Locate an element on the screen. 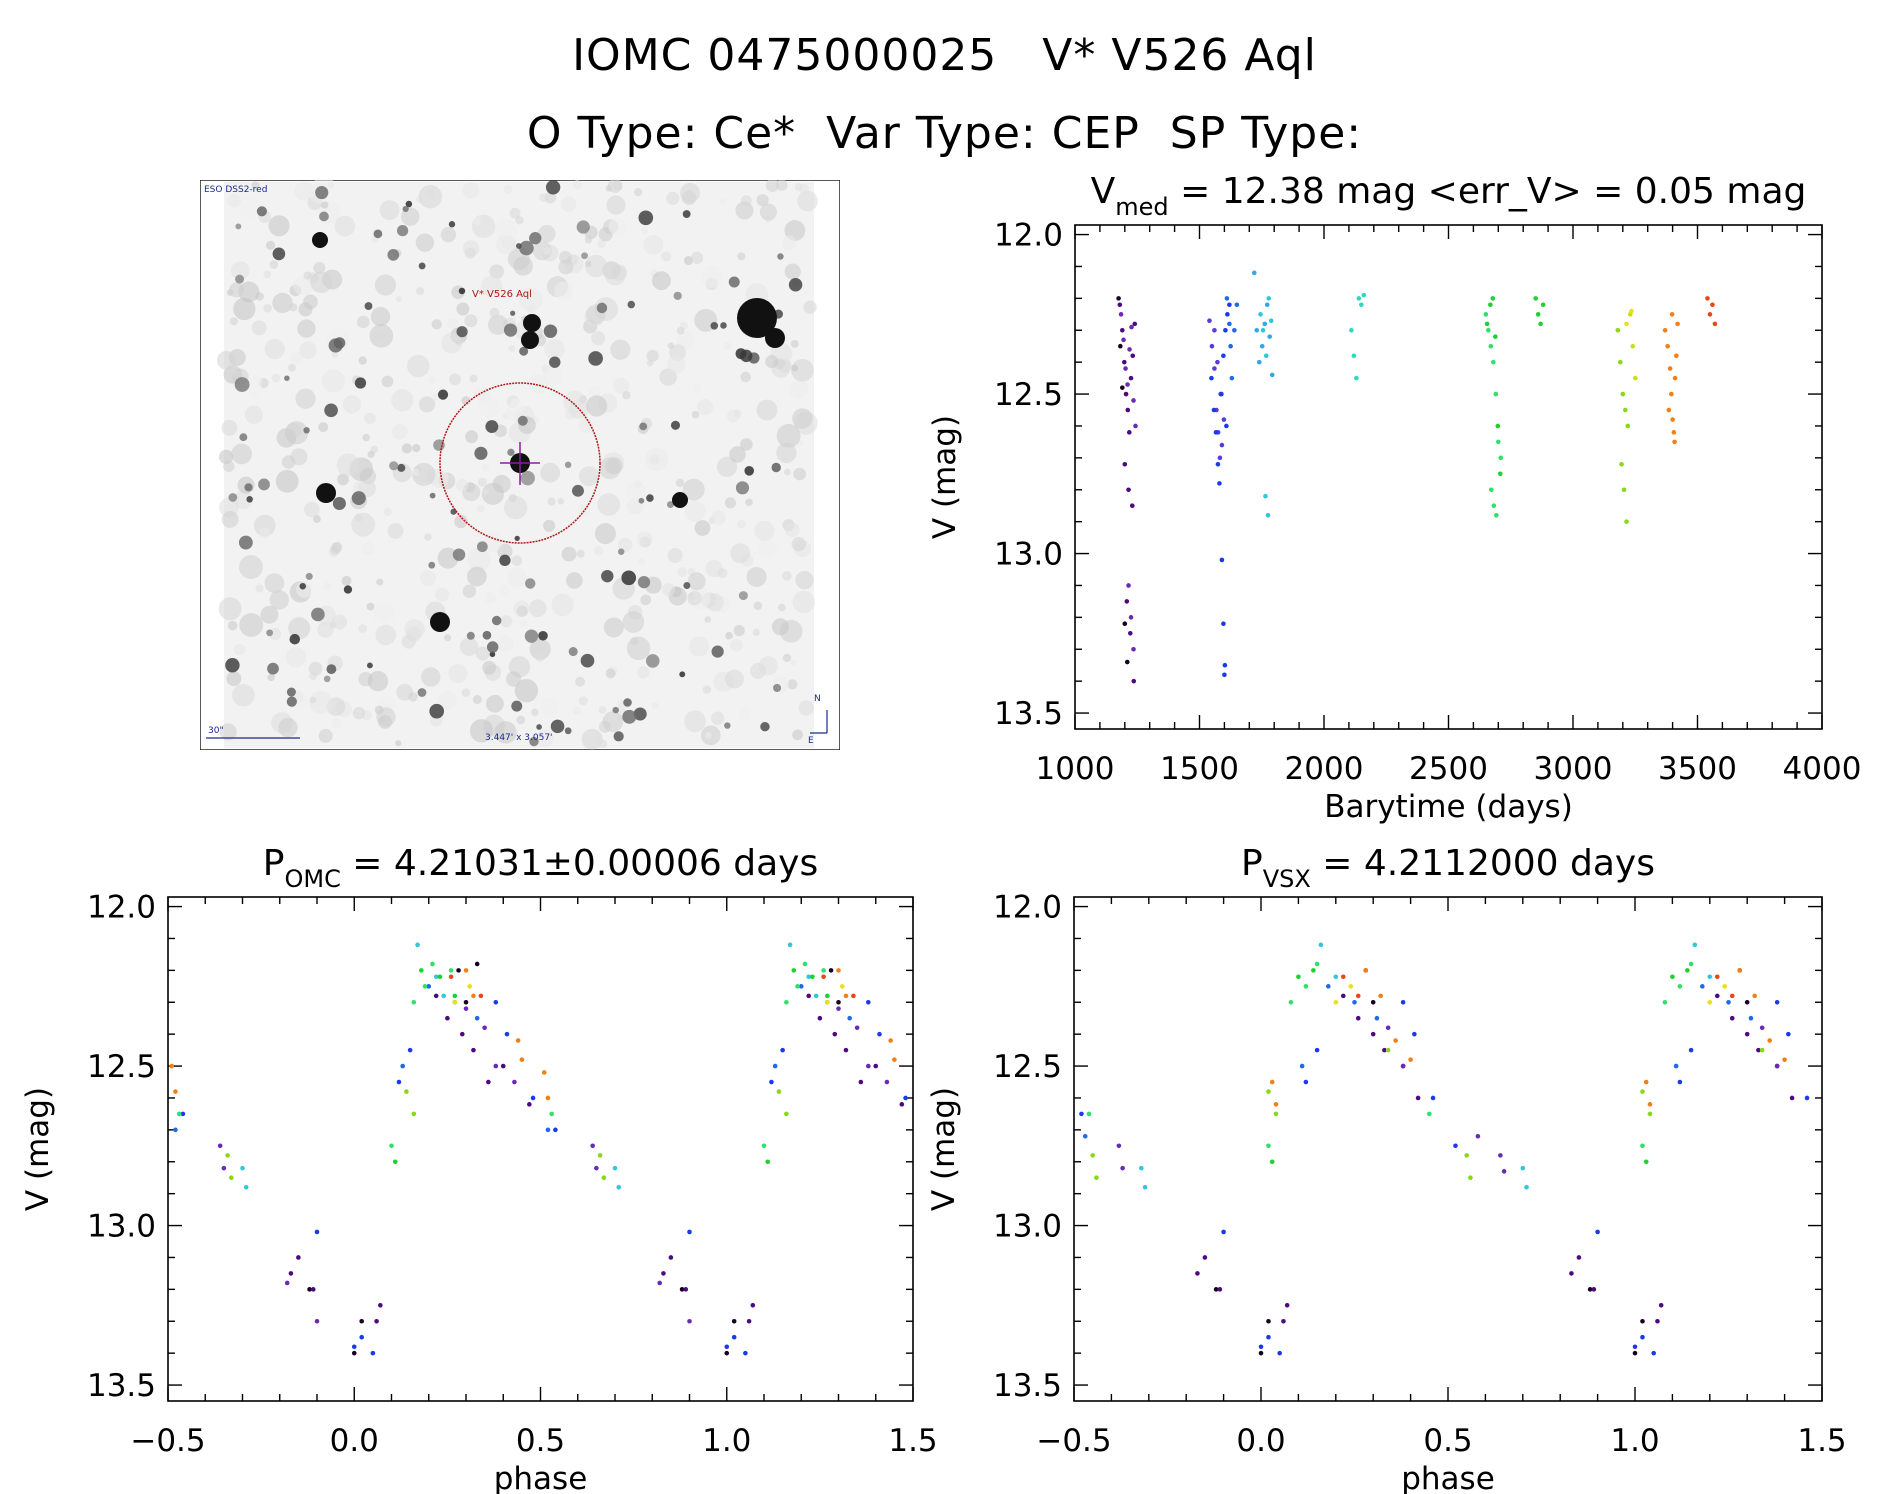  field-size-label: 3.447' x 3.057' is located at coordinates (519, 738).